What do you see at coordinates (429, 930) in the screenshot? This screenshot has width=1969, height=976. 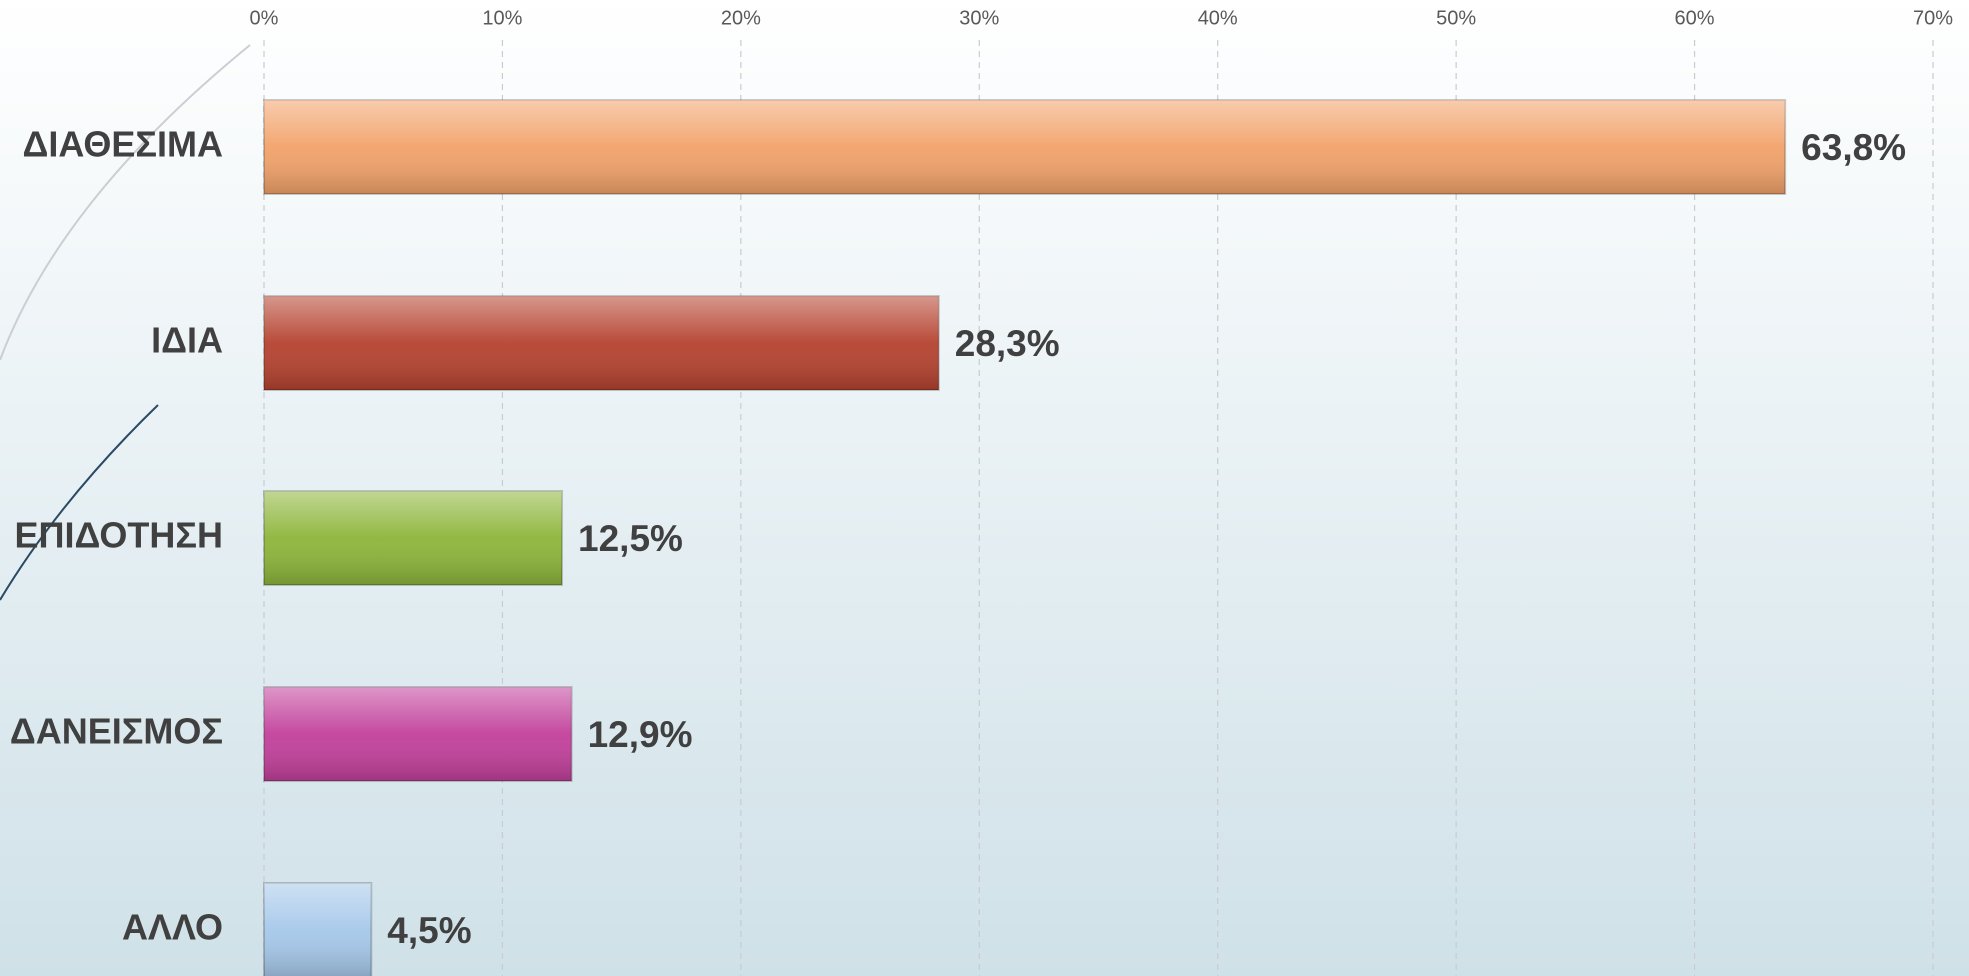 I see `value-label: 4,5%` at bounding box center [429, 930].